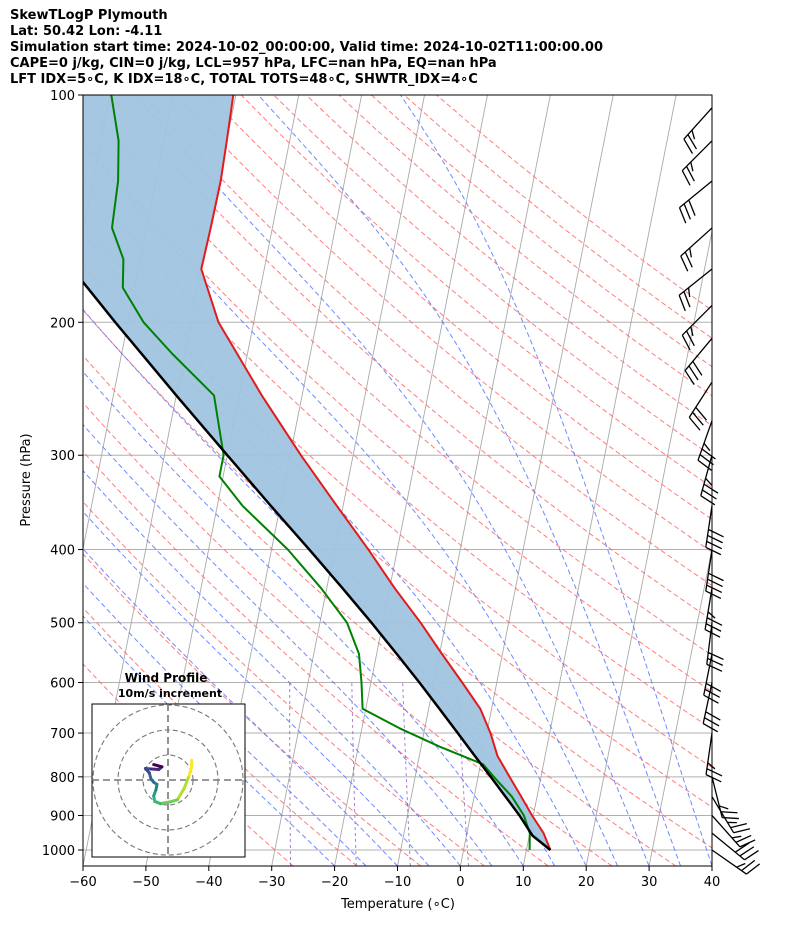  I want to click on hodograph-plot, so click(168, 780).